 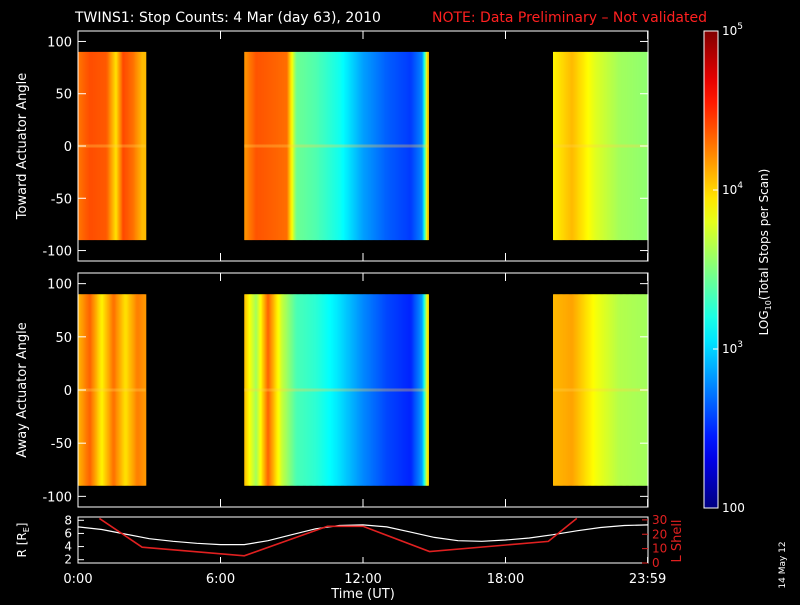 I want to click on away-zero-band, so click(x=336, y=390).